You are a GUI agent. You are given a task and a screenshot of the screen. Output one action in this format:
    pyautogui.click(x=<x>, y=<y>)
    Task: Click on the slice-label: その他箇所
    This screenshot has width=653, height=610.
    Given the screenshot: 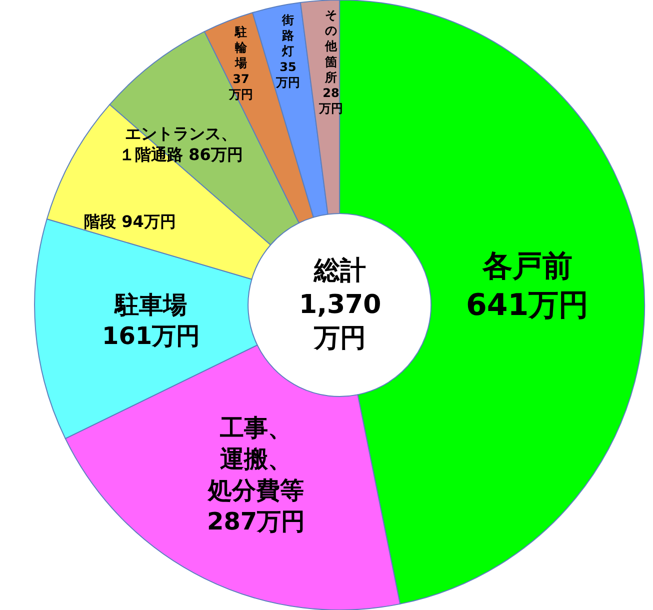 What is the action you would take?
    pyautogui.click(x=331, y=46)
    